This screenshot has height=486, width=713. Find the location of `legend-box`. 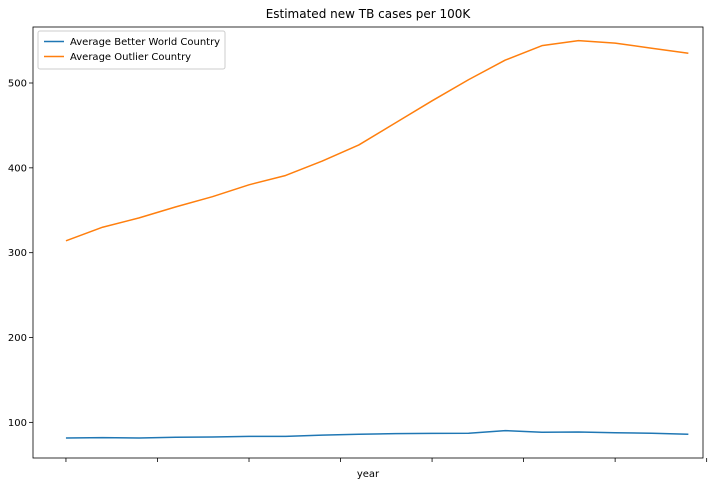

legend-box is located at coordinates (131, 50).